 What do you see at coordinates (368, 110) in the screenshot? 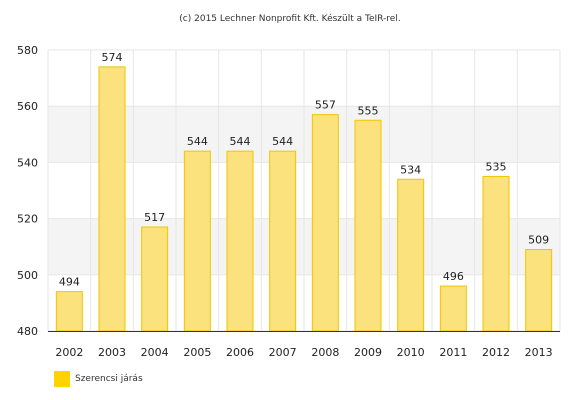
I see `data-label: 555` at bounding box center [368, 110].